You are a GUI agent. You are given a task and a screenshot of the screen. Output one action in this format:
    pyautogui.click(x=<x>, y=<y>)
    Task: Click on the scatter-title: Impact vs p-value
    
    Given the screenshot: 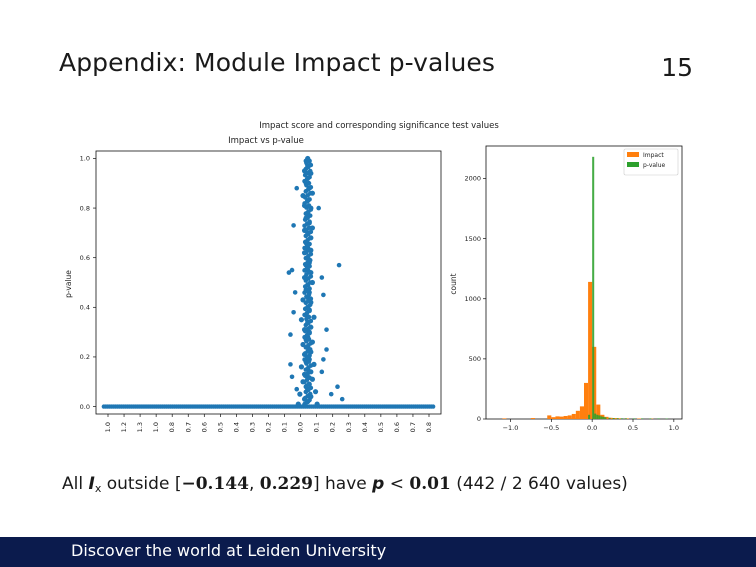 What is the action you would take?
    pyautogui.click(x=266, y=141)
    